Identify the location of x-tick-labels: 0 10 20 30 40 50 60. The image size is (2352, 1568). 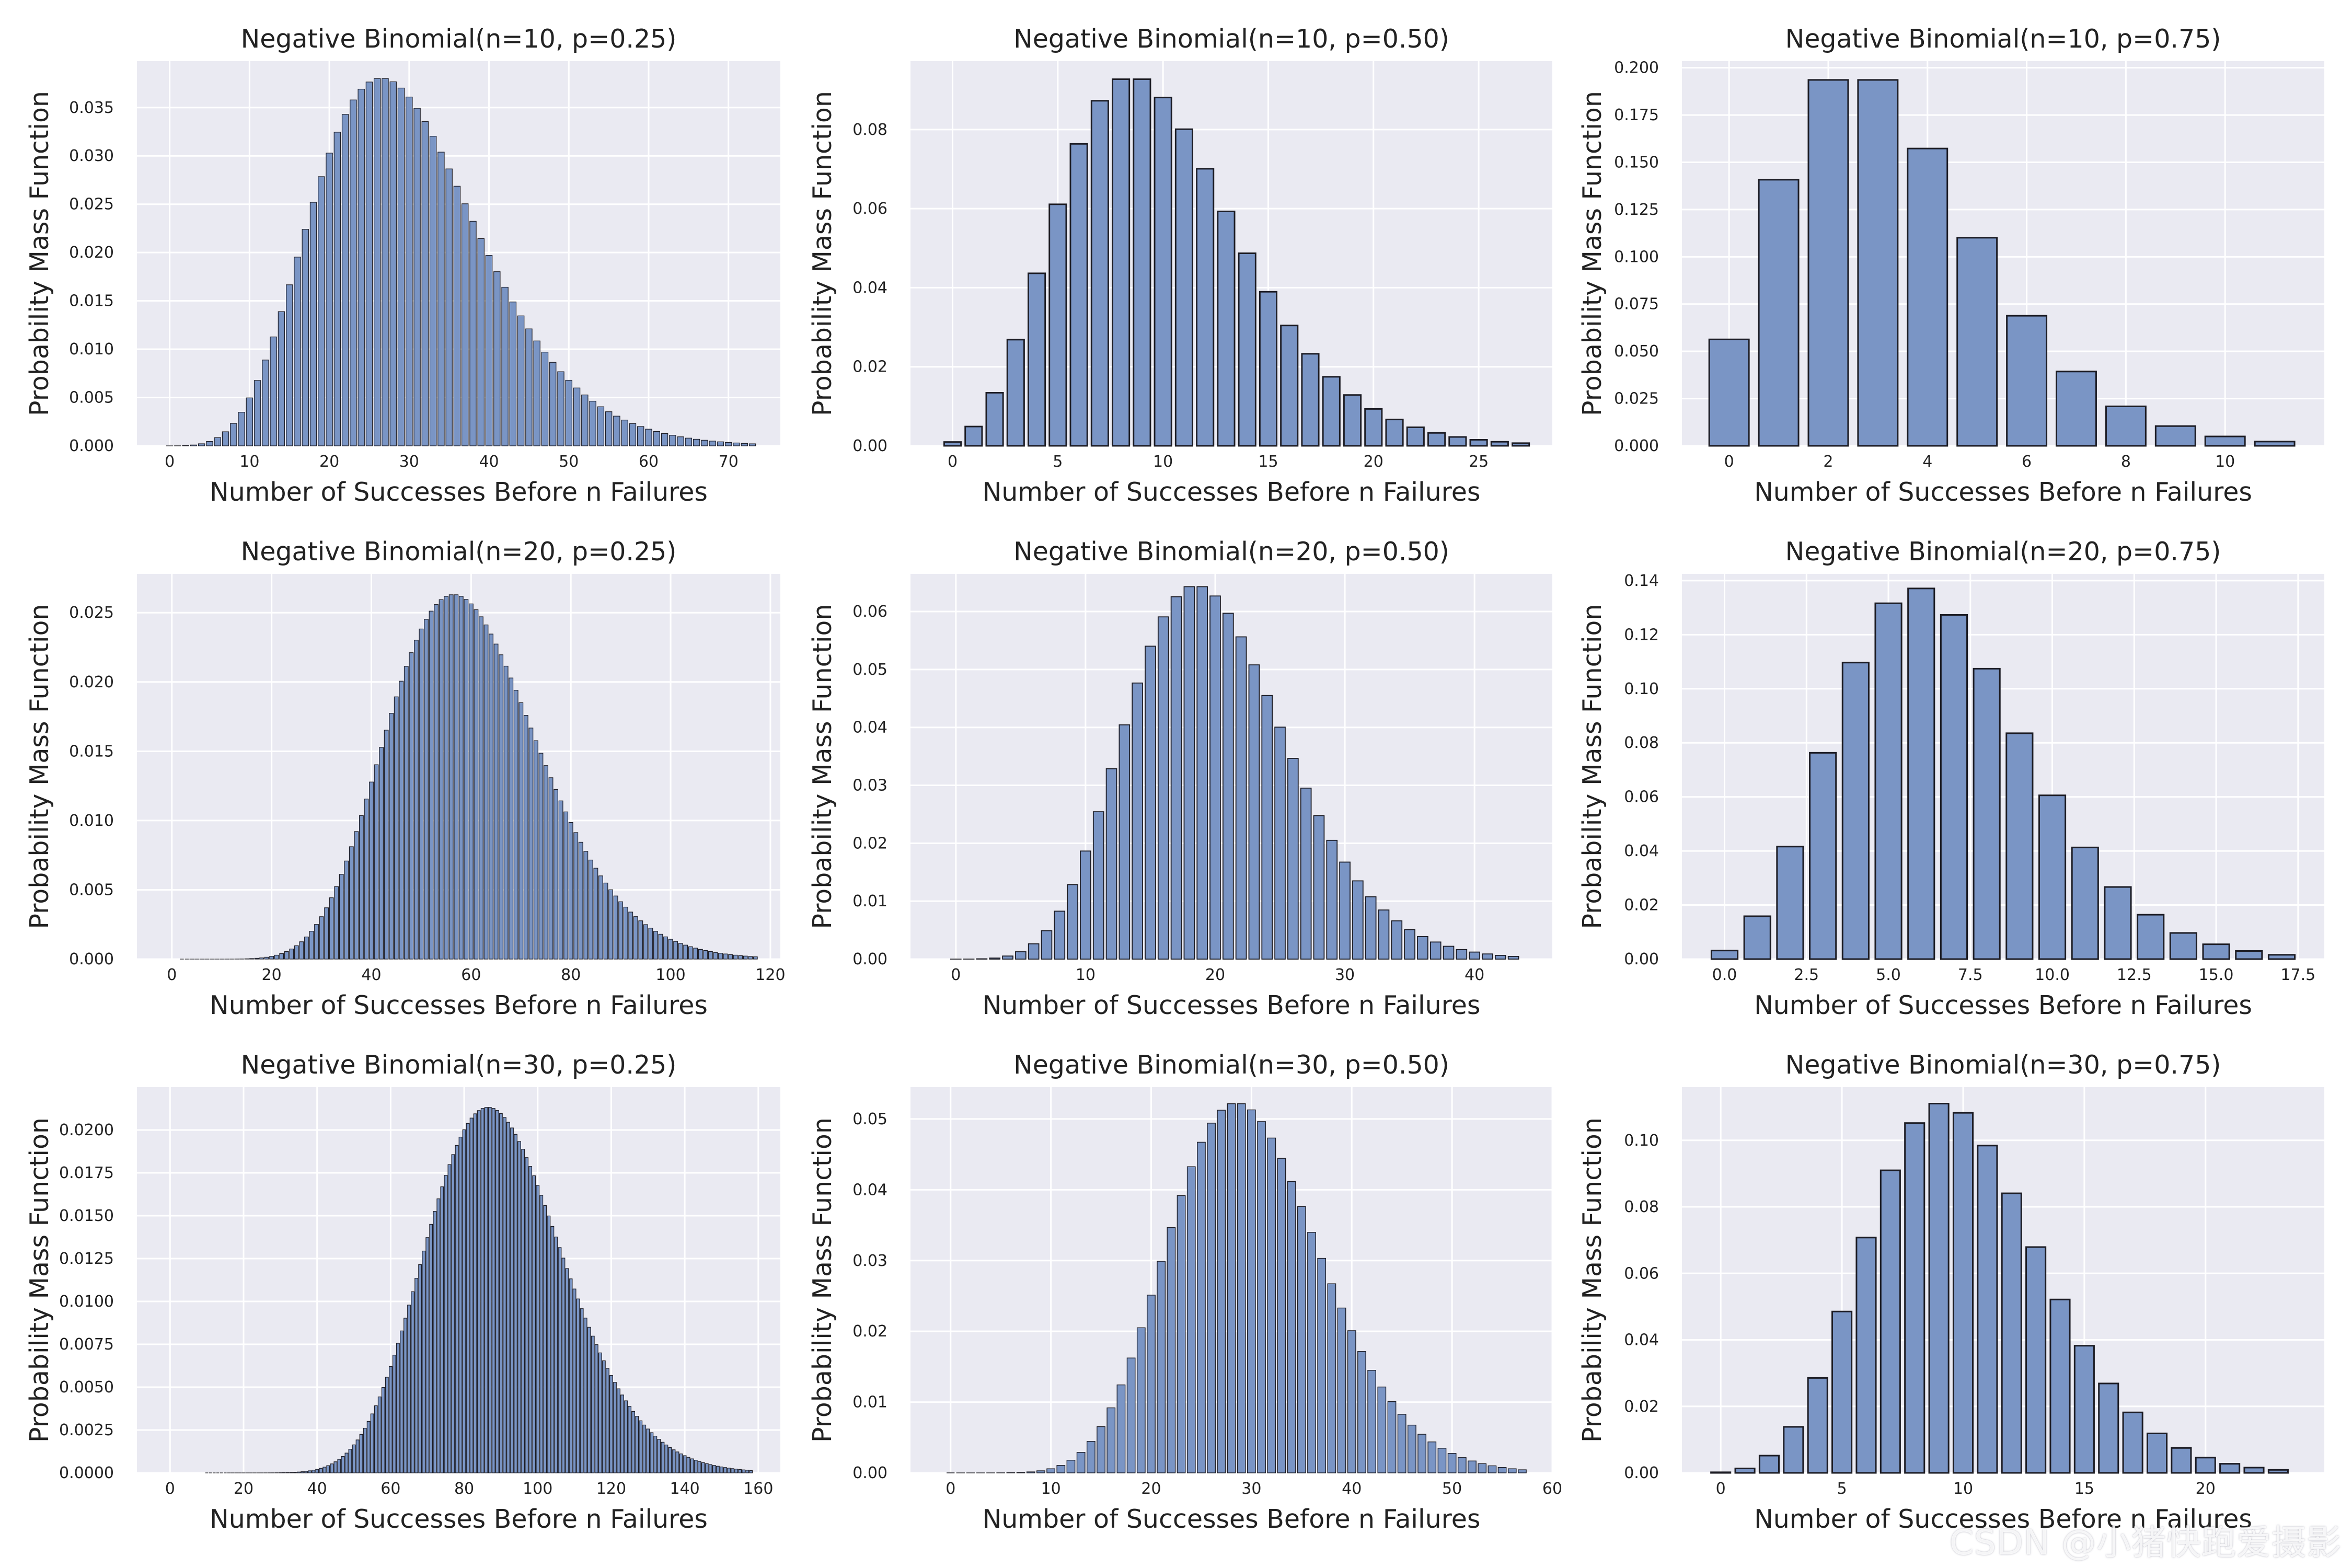
(1254, 1489).